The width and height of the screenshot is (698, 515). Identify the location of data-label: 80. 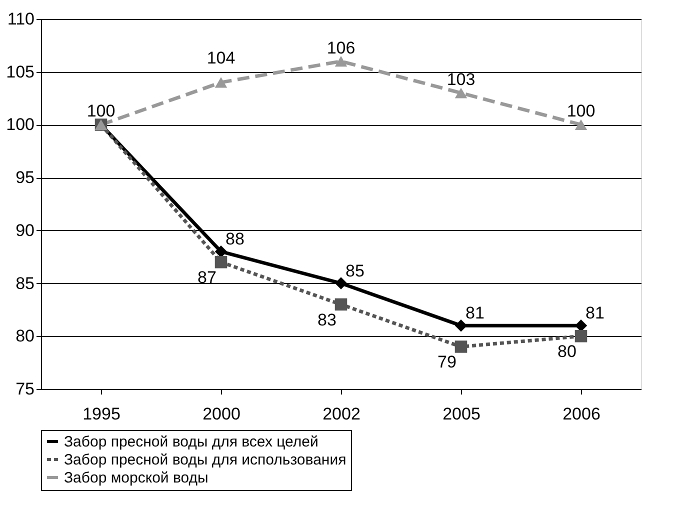
(567, 352).